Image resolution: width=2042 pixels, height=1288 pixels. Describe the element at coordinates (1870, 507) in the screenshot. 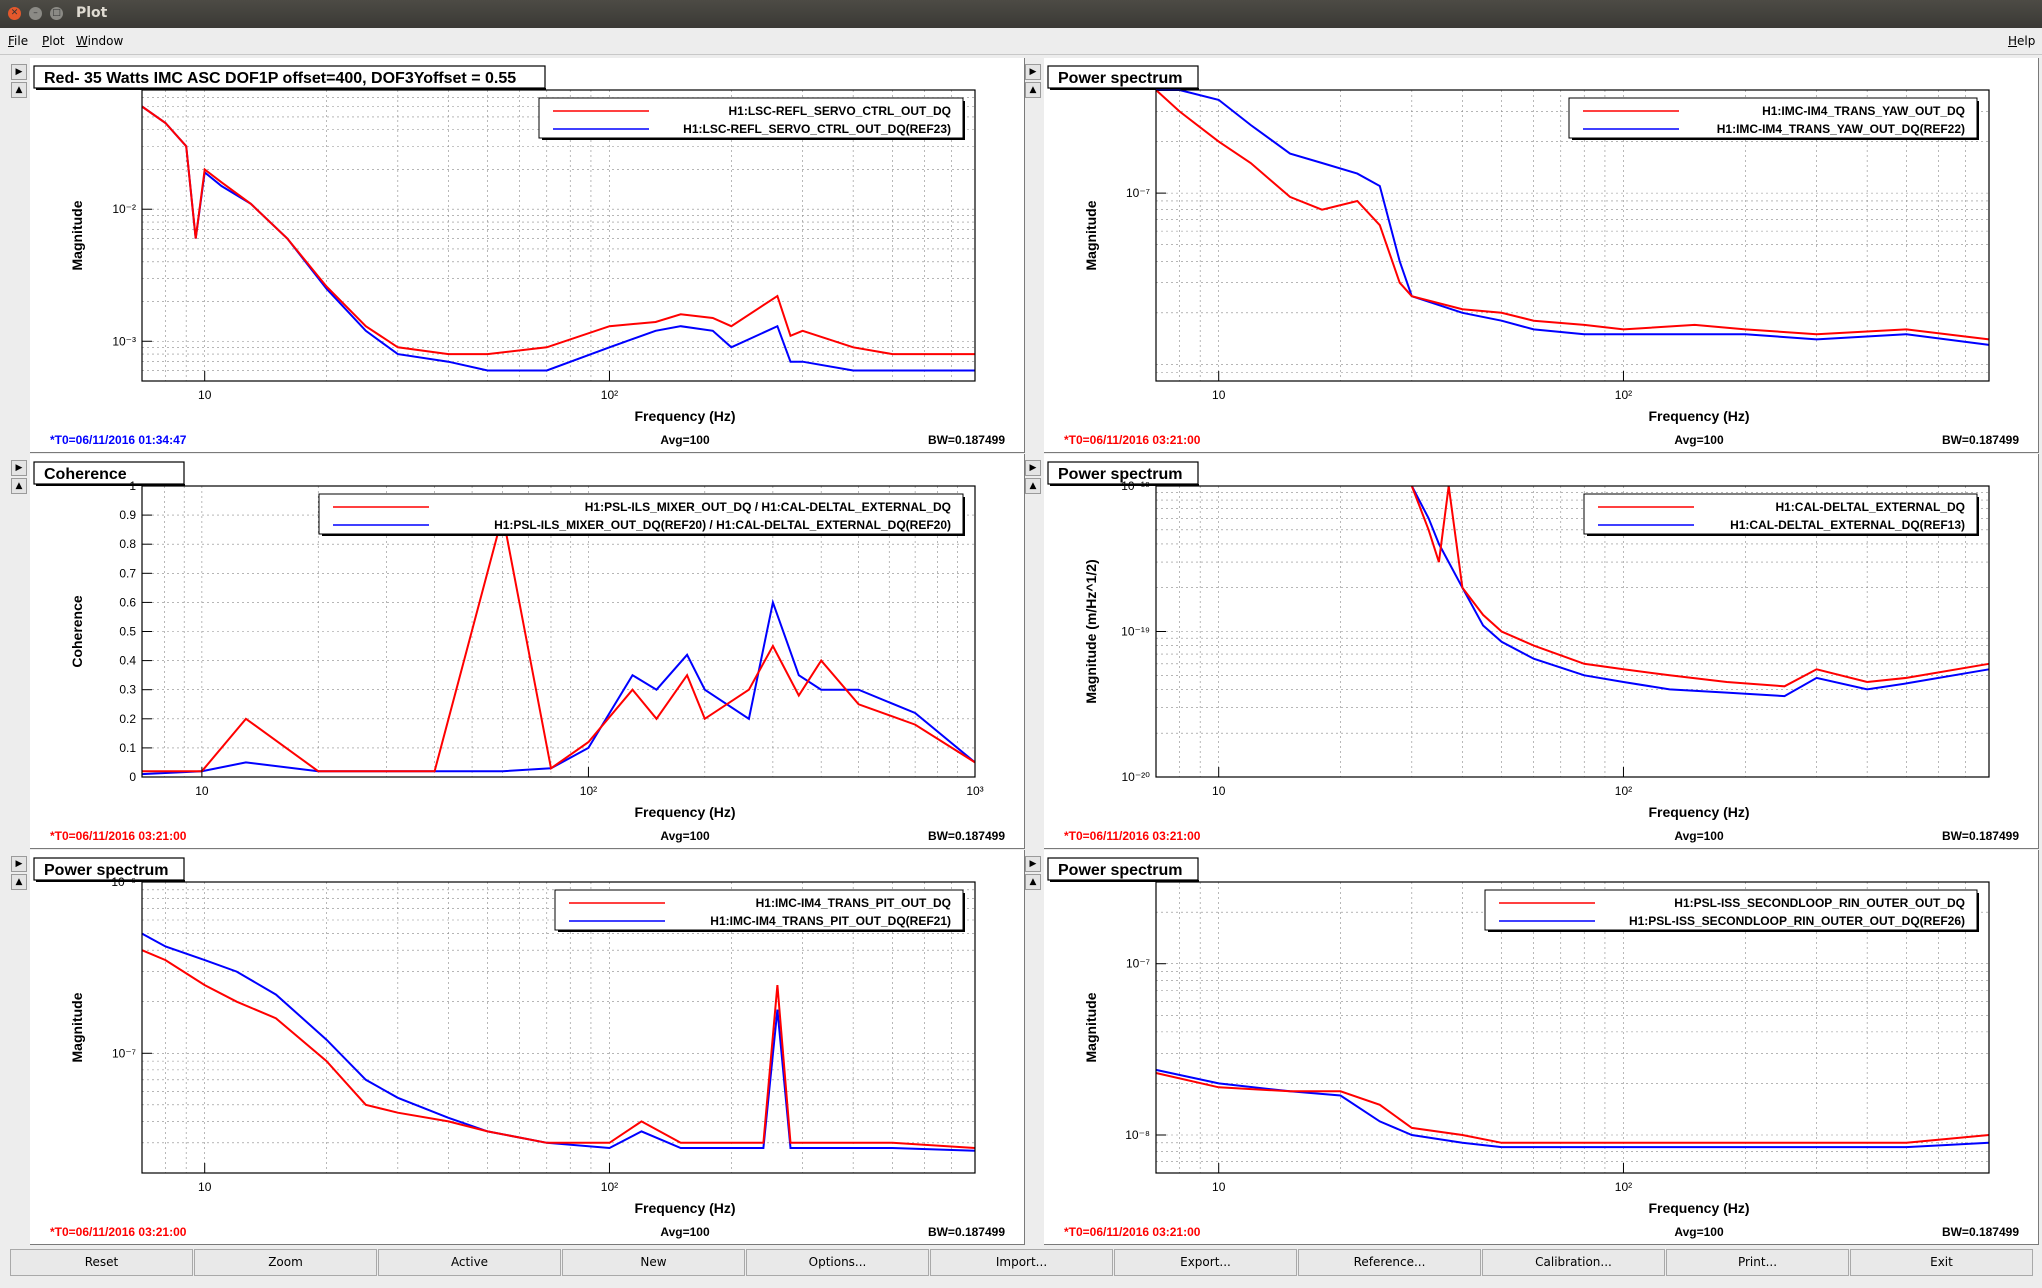

I see `legend-entry: H1:CAL-DELTAL_EXTERNAL_DQ` at that location.